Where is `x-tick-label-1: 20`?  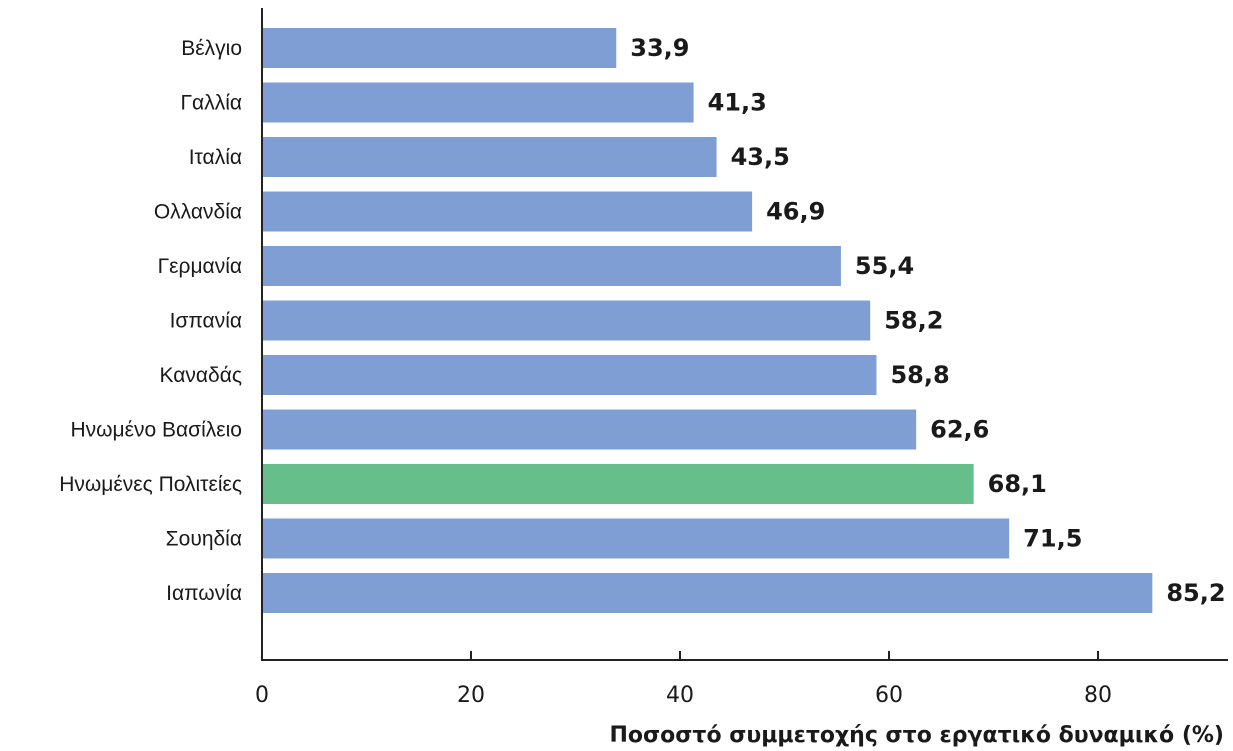
x-tick-label-1: 20 is located at coordinates (471, 695).